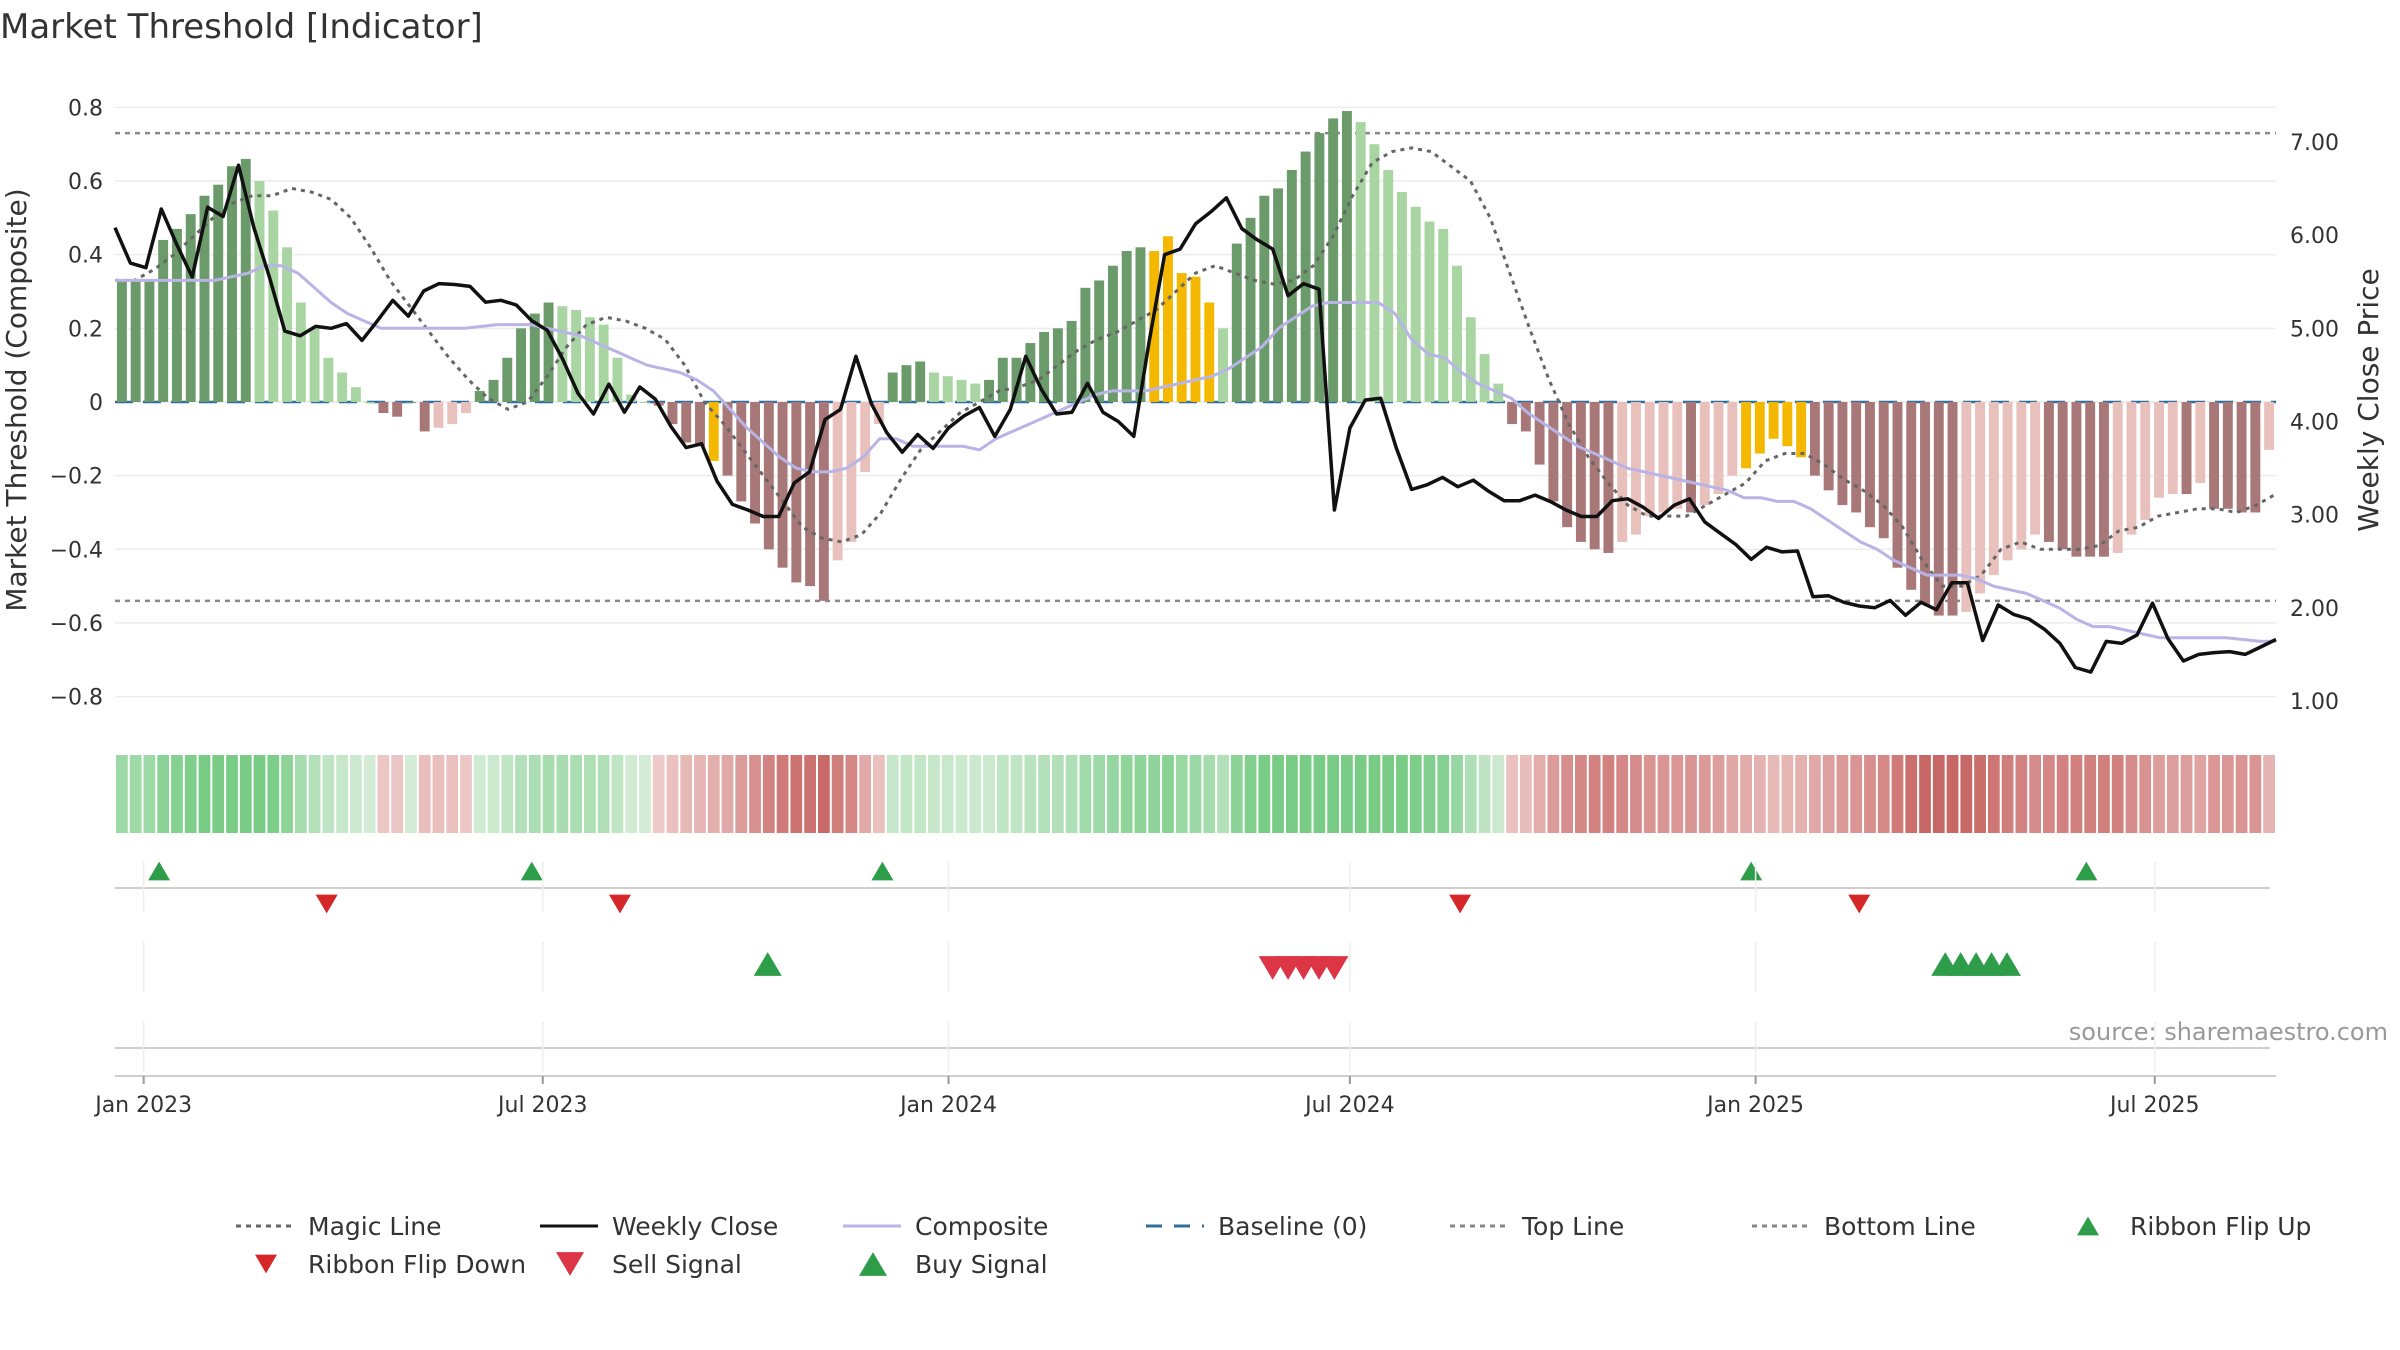 The image size is (2400, 1350). Describe the element at coordinates (2314, 143) in the screenshot. I see `y2-tick-label: 7.00` at that location.